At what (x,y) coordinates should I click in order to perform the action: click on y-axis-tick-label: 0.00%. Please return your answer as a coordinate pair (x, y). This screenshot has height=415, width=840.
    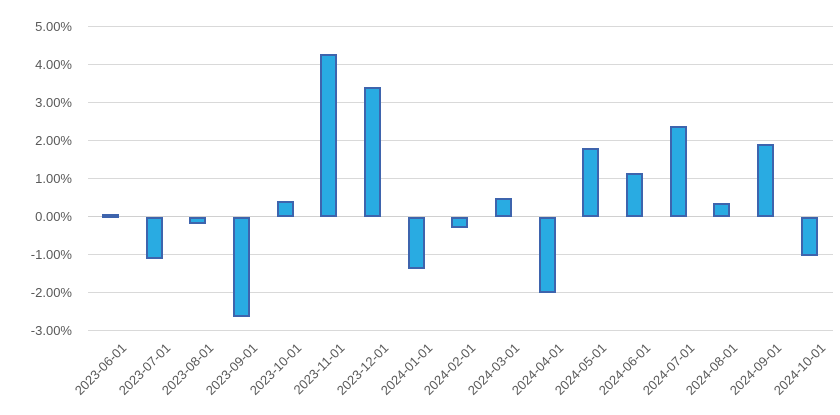
    Looking at the image, I should click on (53, 217).